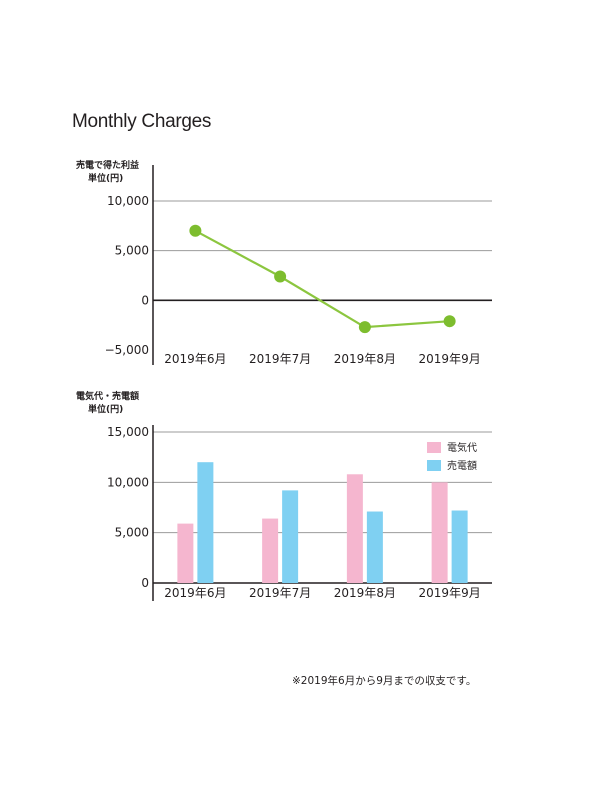 This screenshot has height=800, width=600. I want to click on legend: 電気代 売電額, so click(452, 456).